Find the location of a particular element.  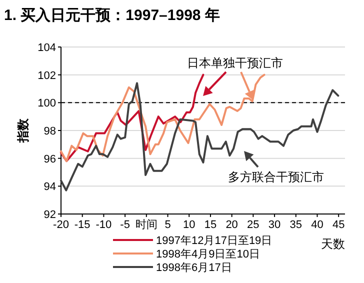

x-tick-label: 时间 is located at coordinates (146, 224).